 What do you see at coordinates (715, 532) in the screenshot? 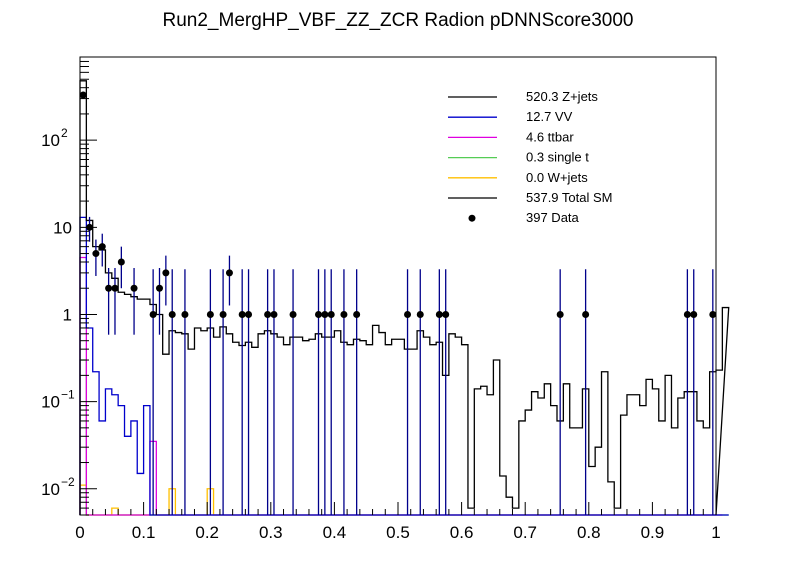
I see `x-tick-label: 1` at bounding box center [715, 532].